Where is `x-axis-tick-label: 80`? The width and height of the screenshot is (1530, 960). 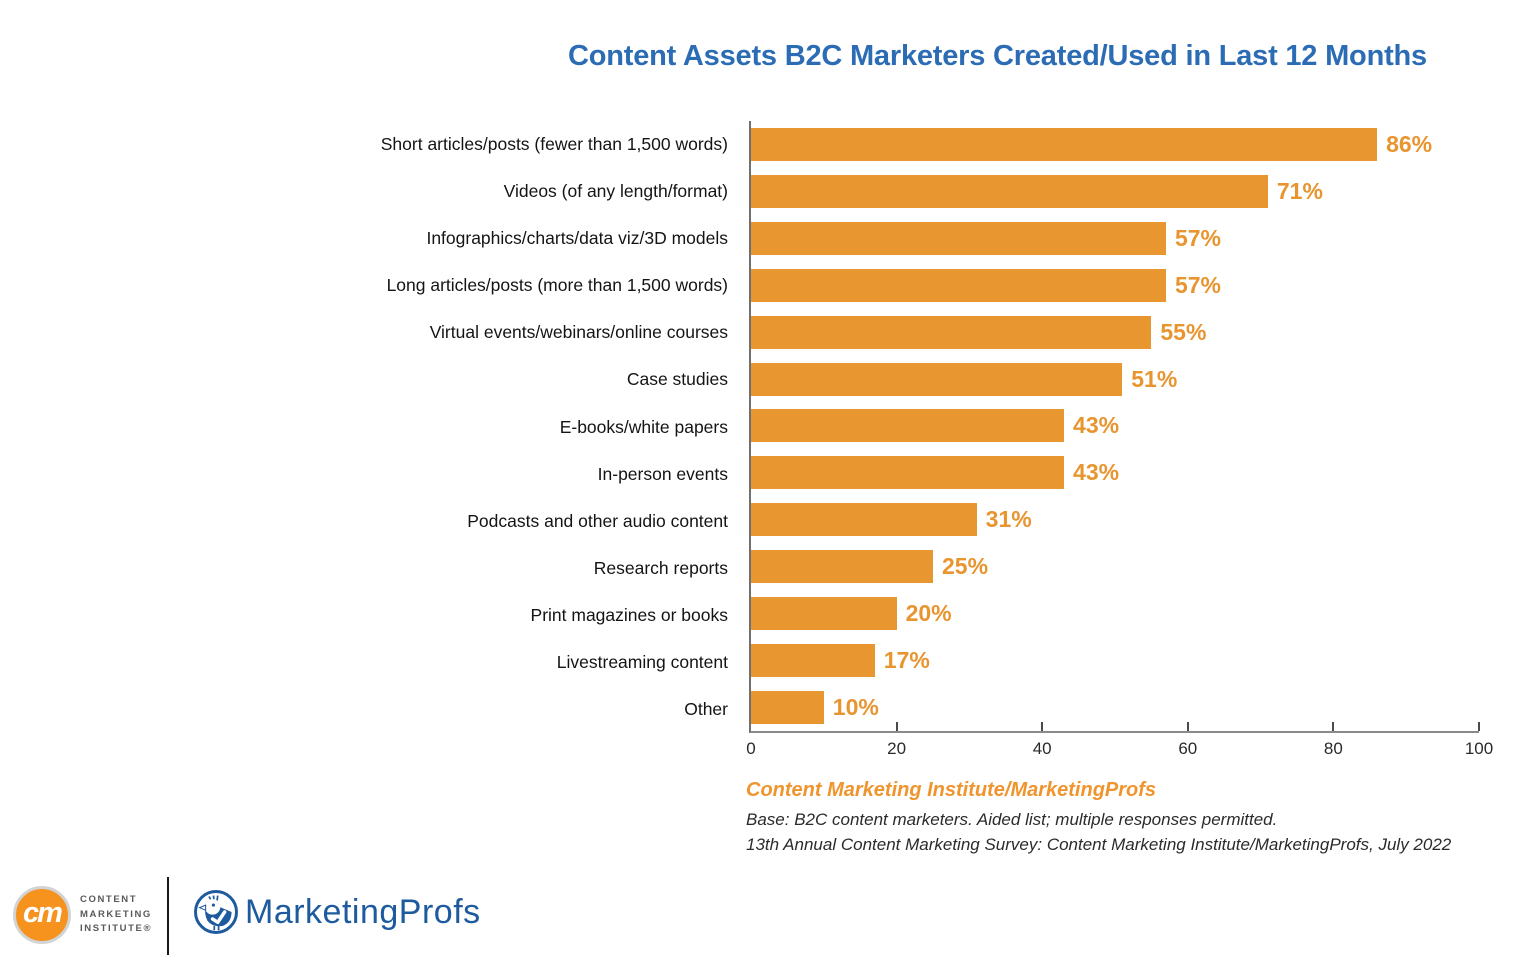 x-axis-tick-label: 80 is located at coordinates (1333, 748).